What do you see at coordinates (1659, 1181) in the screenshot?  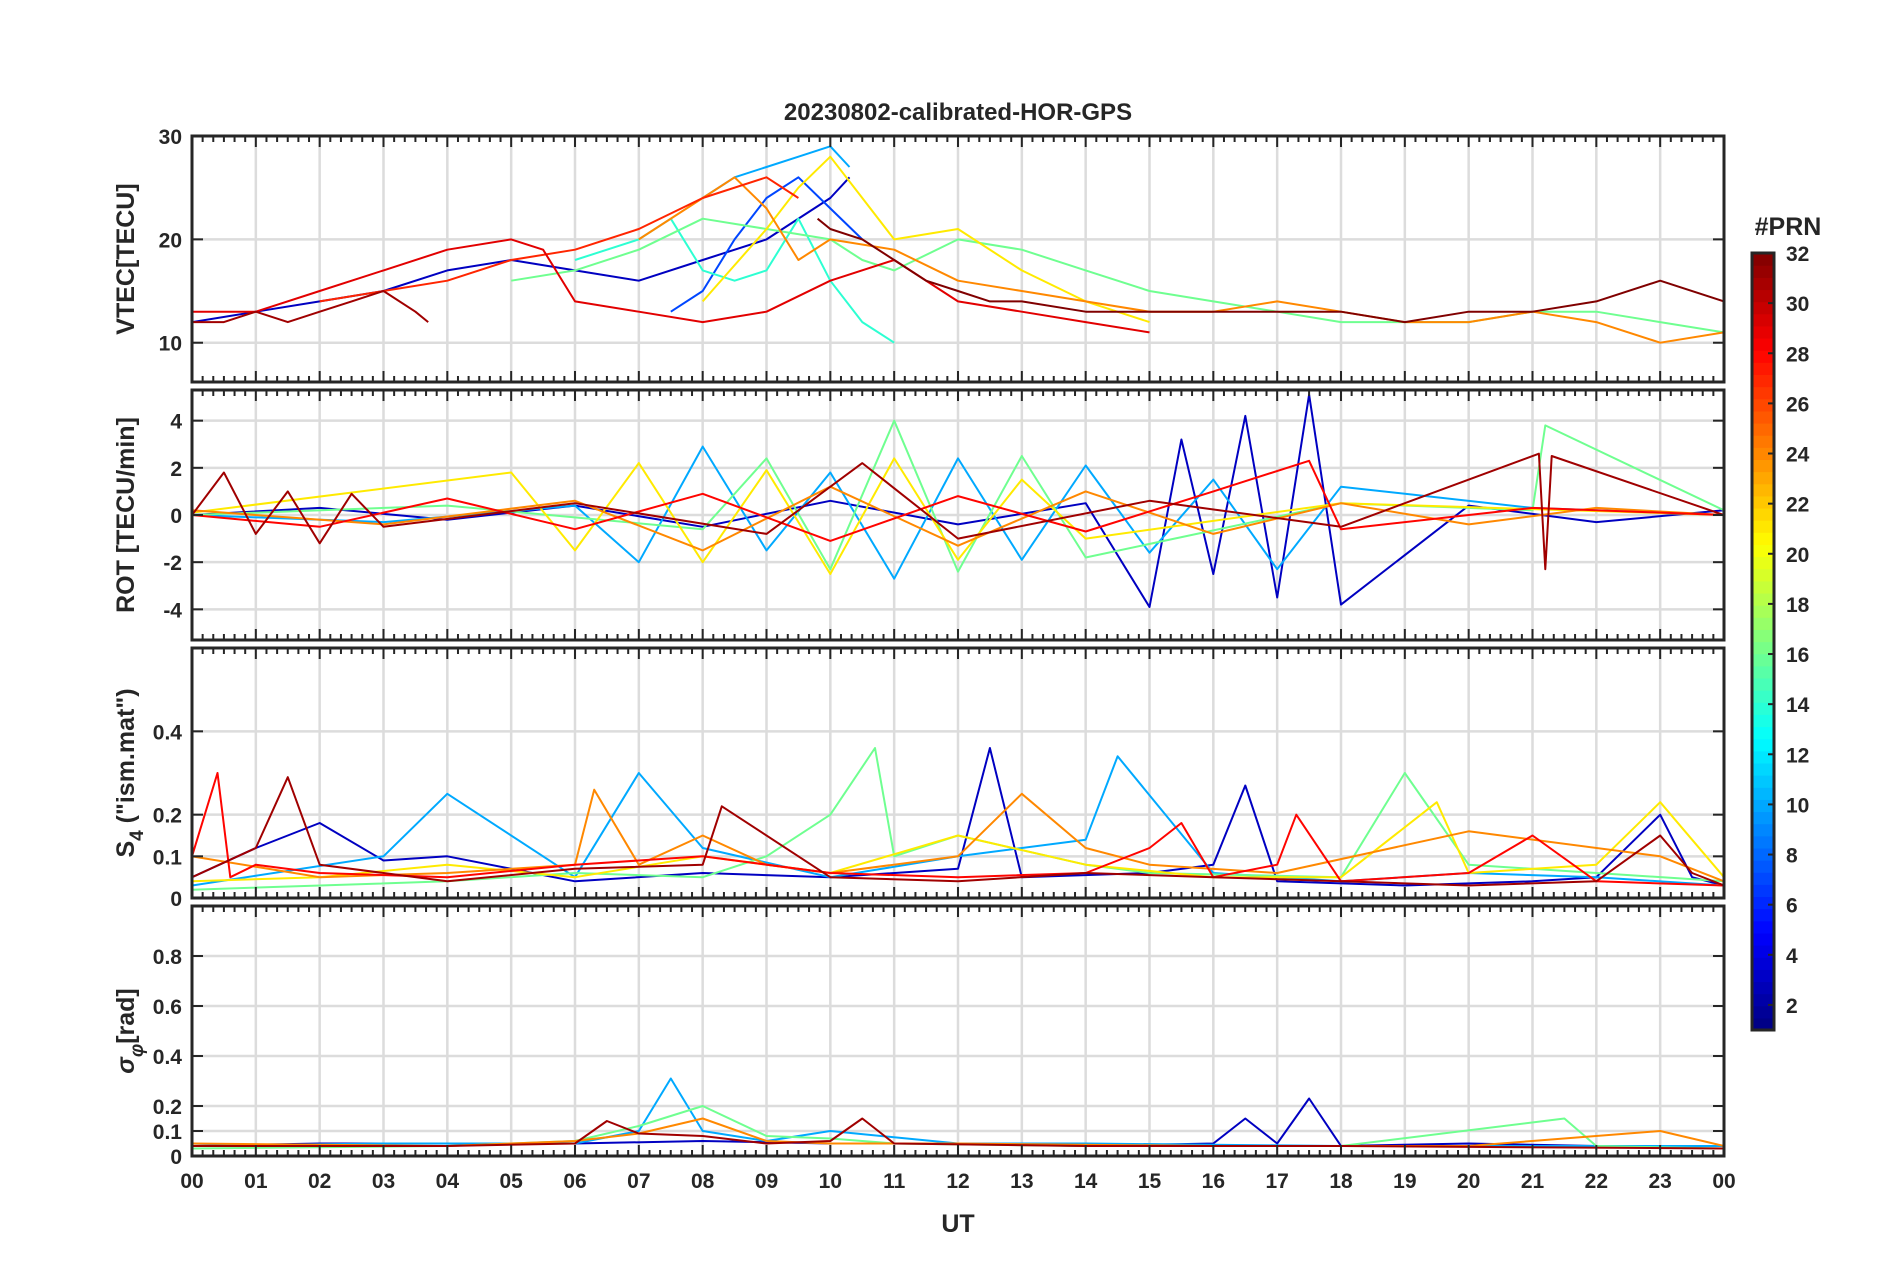 I see `x-tick-label: 23` at bounding box center [1659, 1181].